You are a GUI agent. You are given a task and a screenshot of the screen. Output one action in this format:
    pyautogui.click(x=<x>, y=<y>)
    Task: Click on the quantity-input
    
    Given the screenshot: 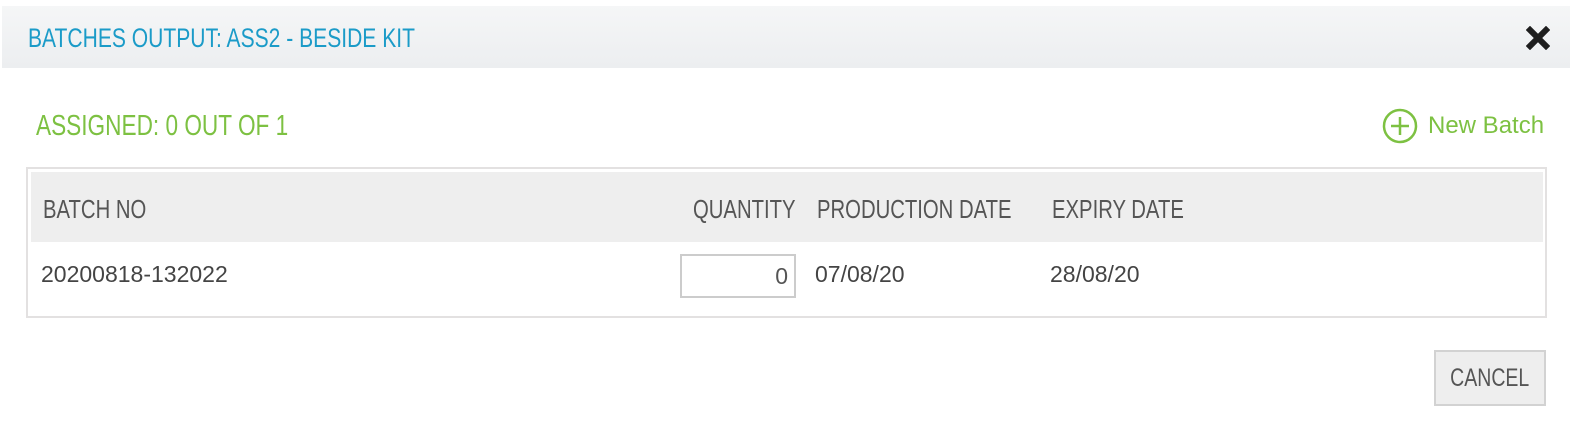 What is the action you would take?
    pyautogui.click(x=738, y=276)
    